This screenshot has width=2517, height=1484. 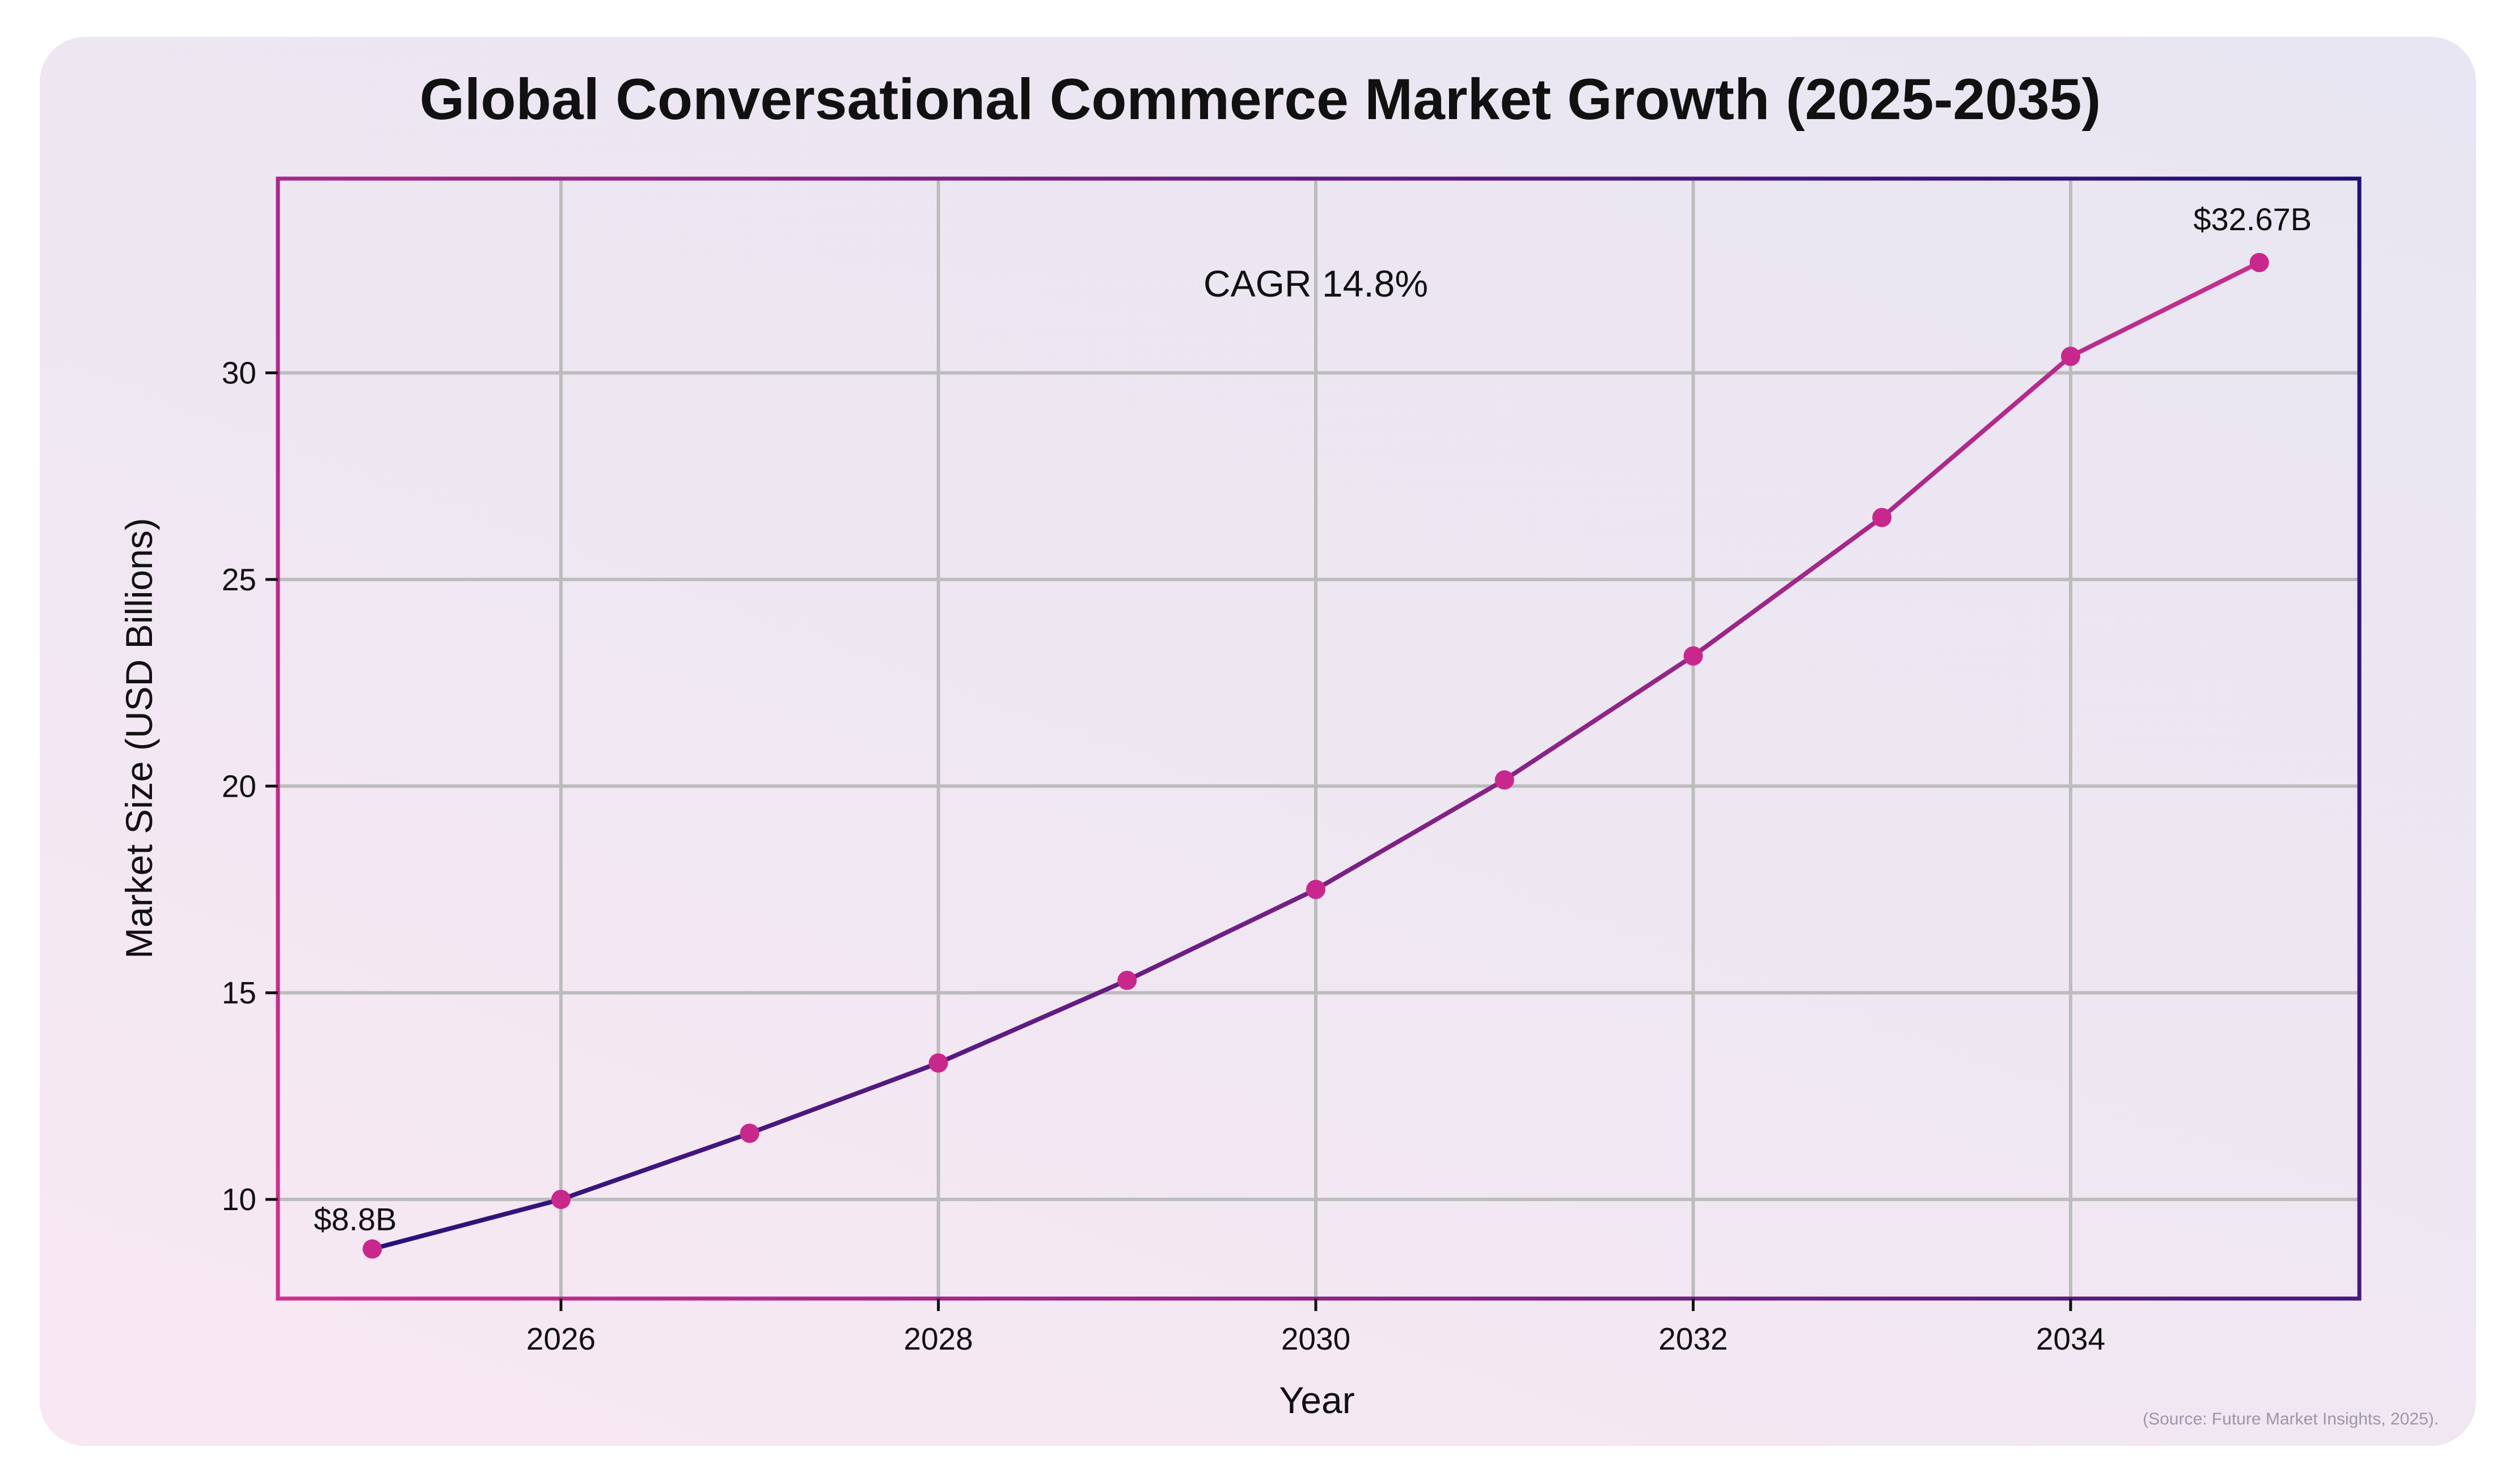 I want to click on y-tick-label-15: 15, so click(x=239, y=993).